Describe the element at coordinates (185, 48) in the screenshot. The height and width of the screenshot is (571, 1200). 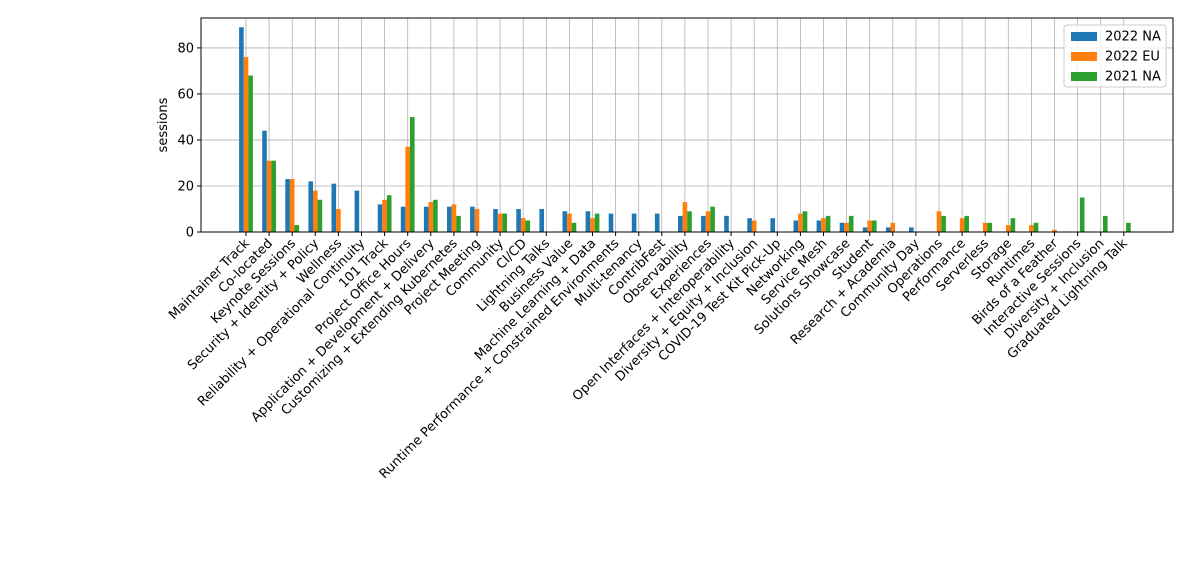
I see `y-tick-label: 80` at that location.